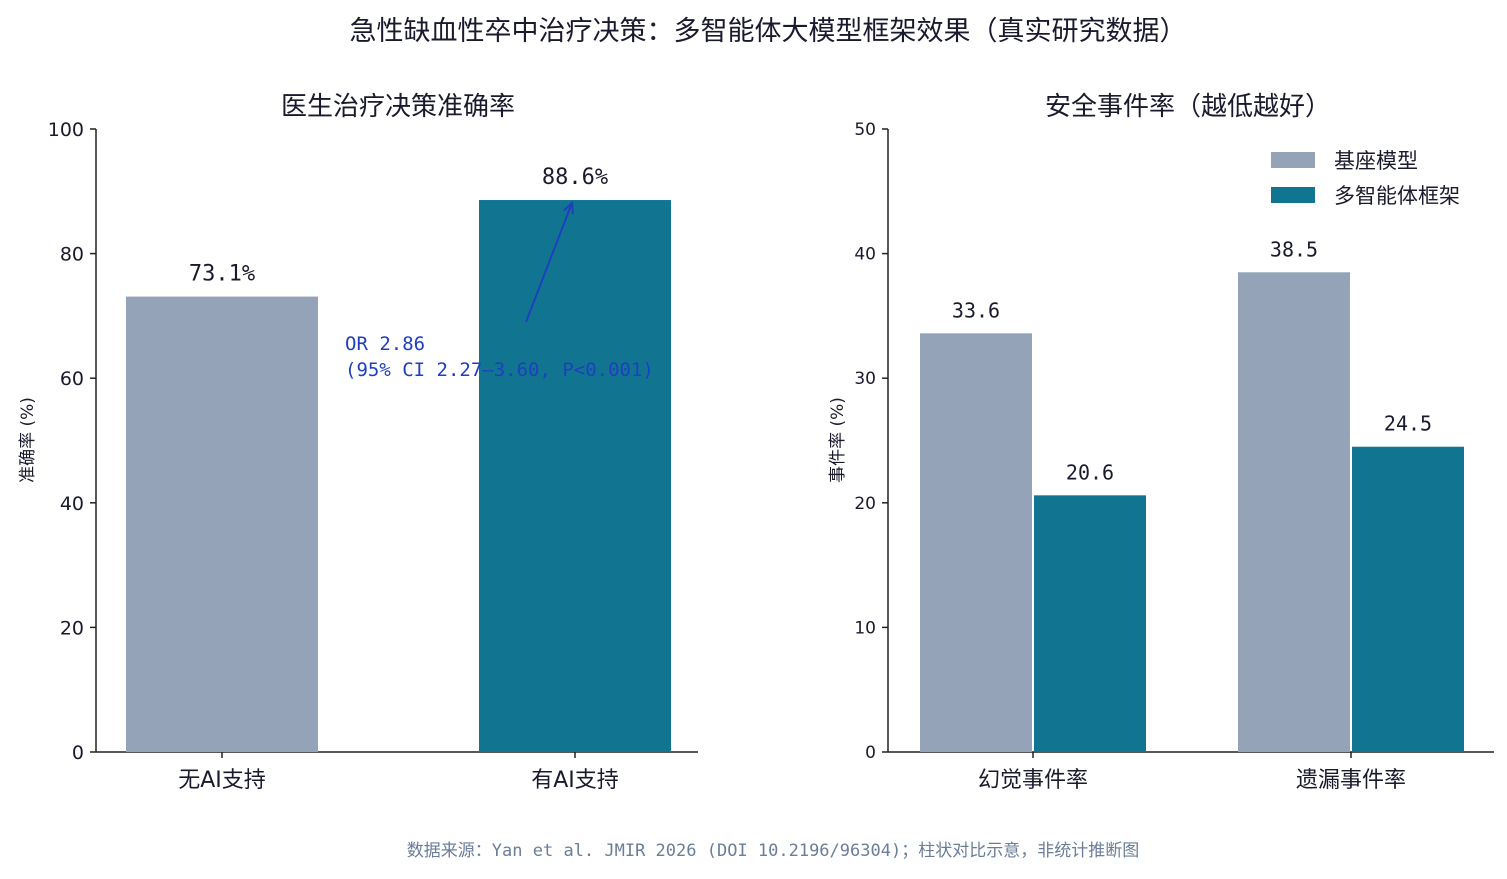 This screenshot has width=1507, height=879. Describe the element at coordinates (1033, 780) in the screenshot. I see `safety-category-label: 幻觉事件率` at that location.